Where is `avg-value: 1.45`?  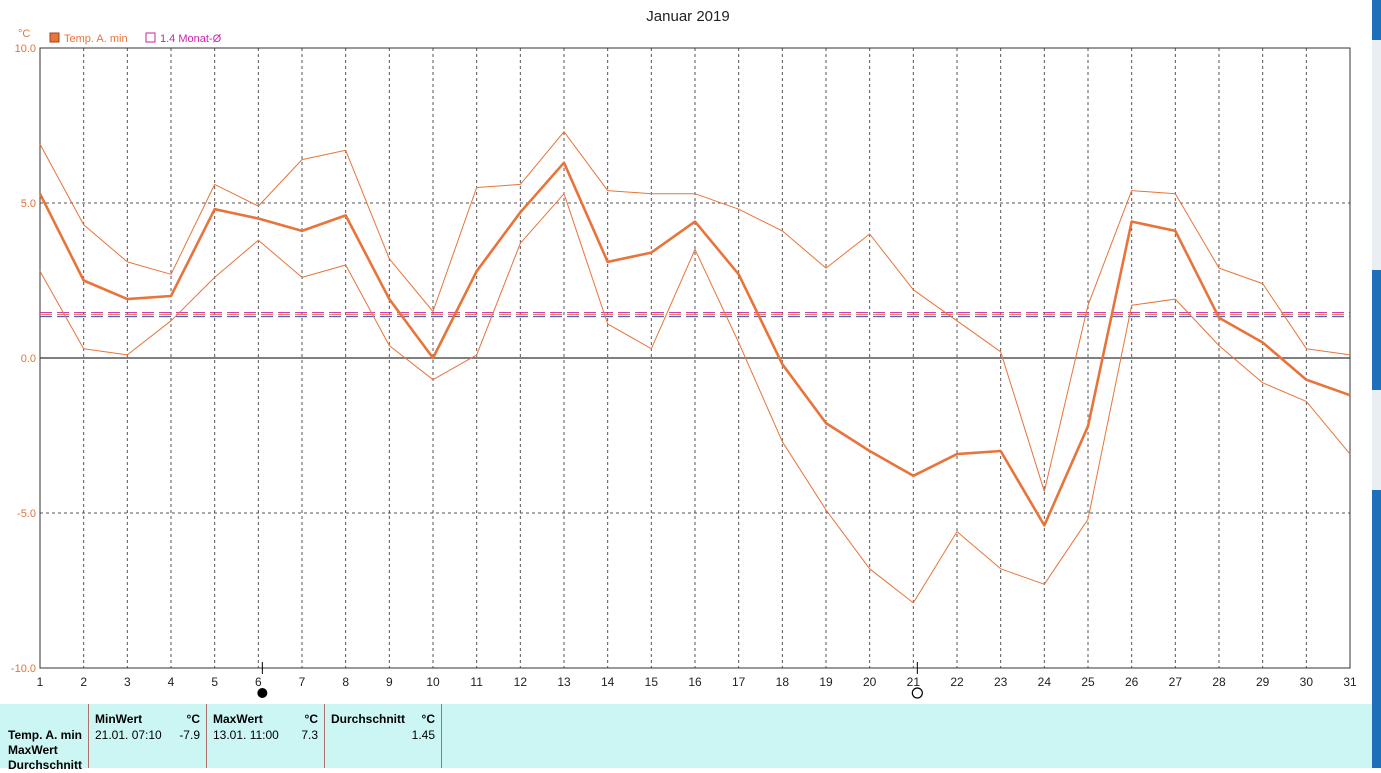
avg-value: 1.45 is located at coordinates (423, 735).